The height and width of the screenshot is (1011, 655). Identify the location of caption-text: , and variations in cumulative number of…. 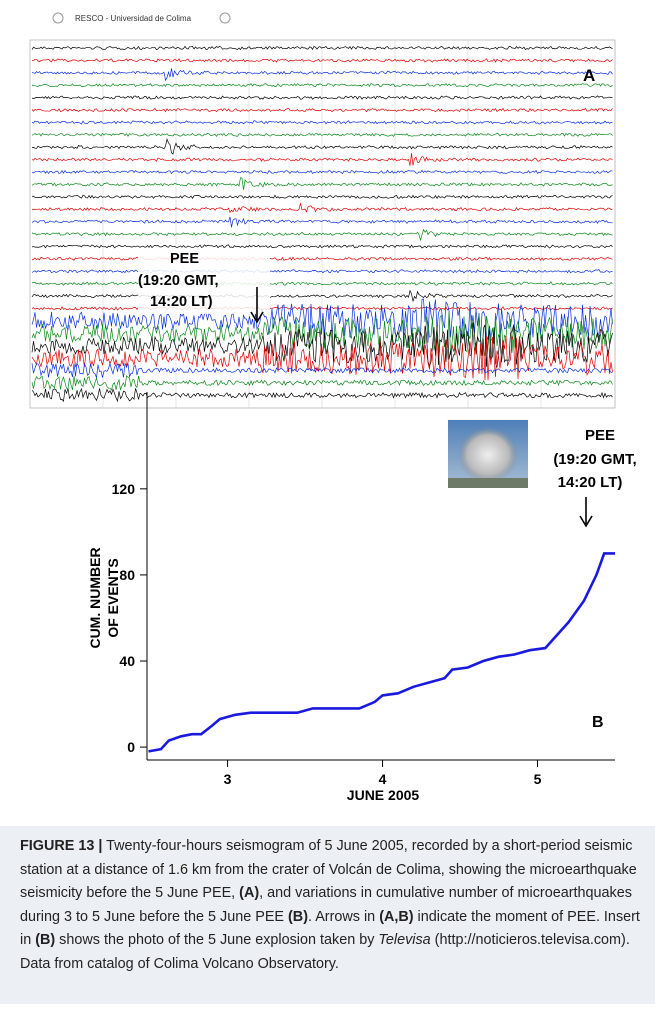
(326, 905).